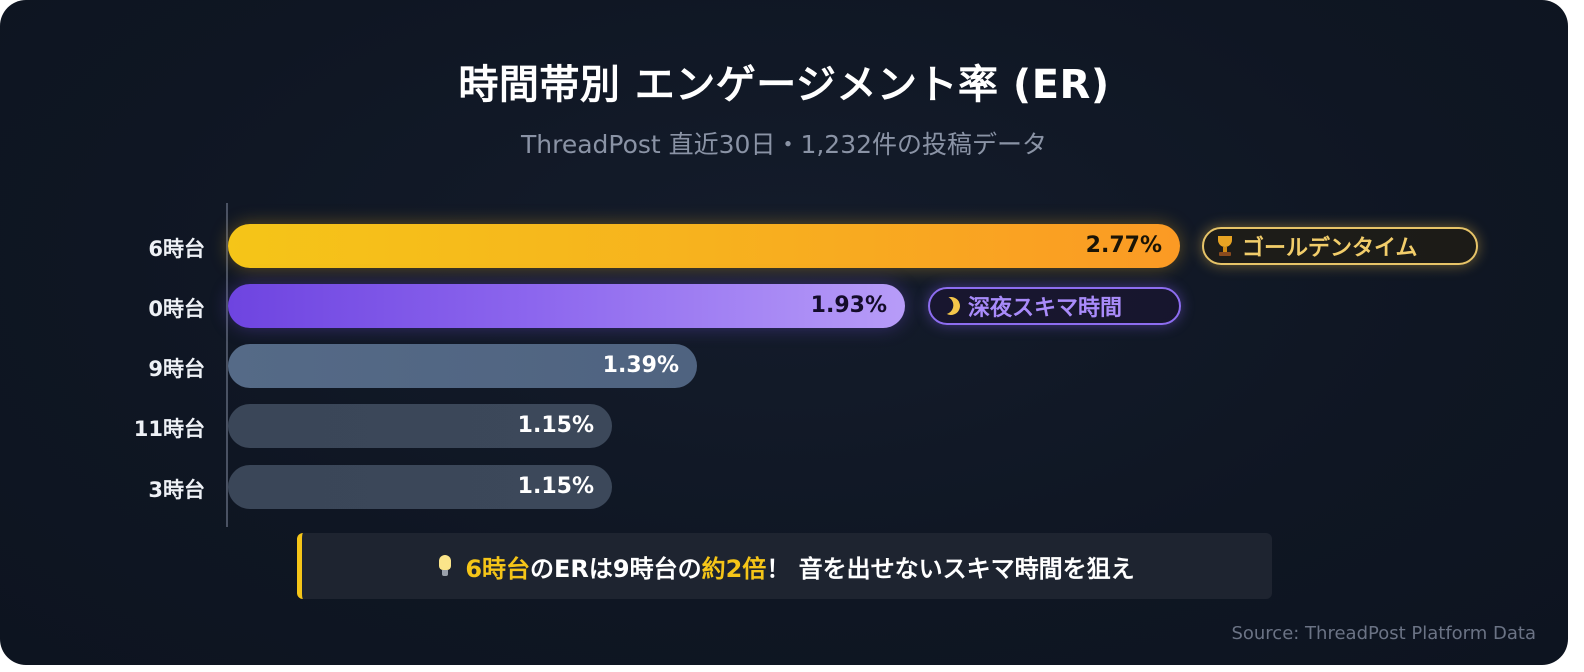  Describe the element at coordinates (704, 246) in the screenshot. I see `bar-6h: 2.77%` at that location.